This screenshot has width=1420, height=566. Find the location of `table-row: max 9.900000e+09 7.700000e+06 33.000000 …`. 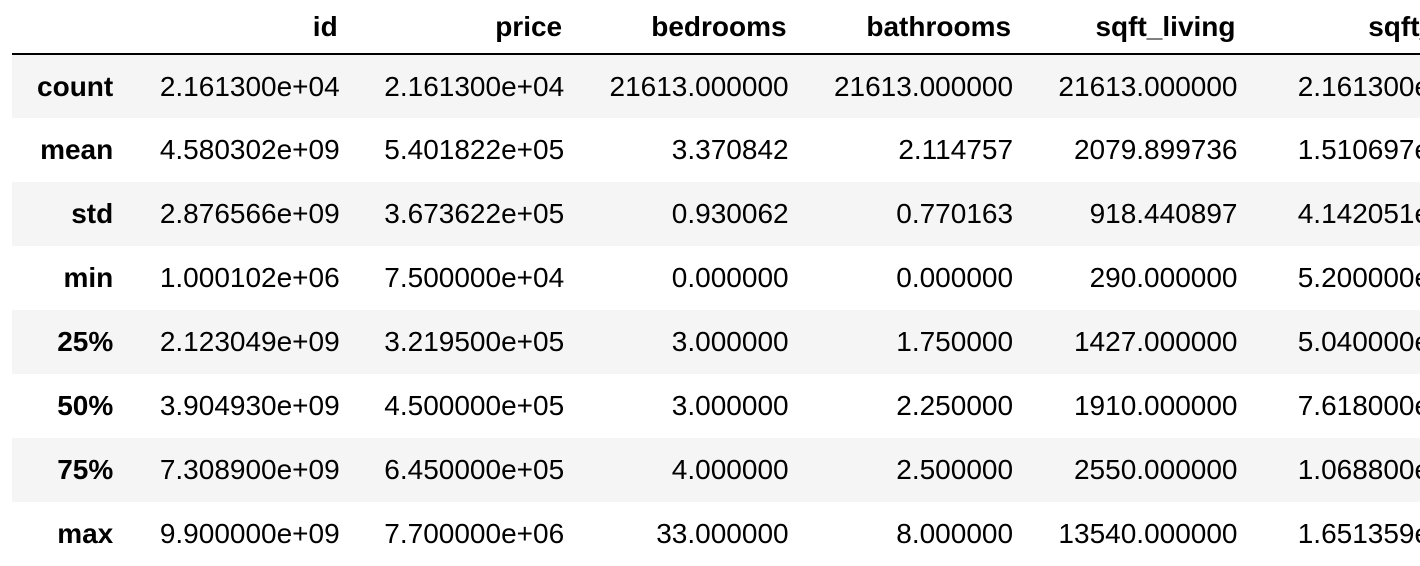

table-row: max 9.900000e+09 7.700000e+06 33.000000 … is located at coordinates (716, 534).